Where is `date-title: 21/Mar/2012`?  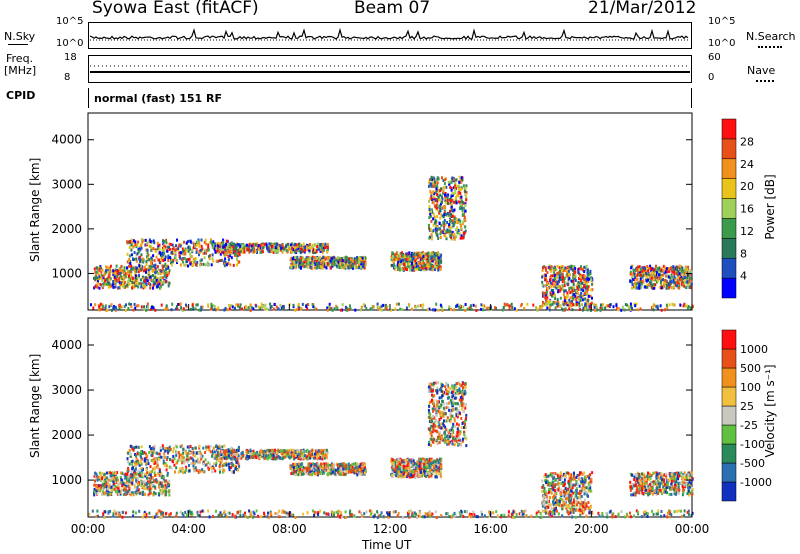
date-title: 21/Mar/2012 is located at coordinates (642, 9).